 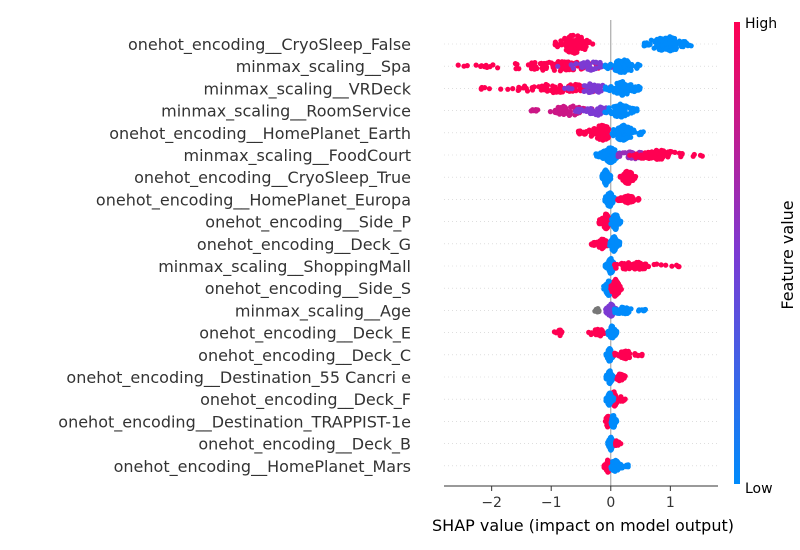 I want to click on feature-label: onehot_encoding__Deck_B, so click(x=304, y=445).